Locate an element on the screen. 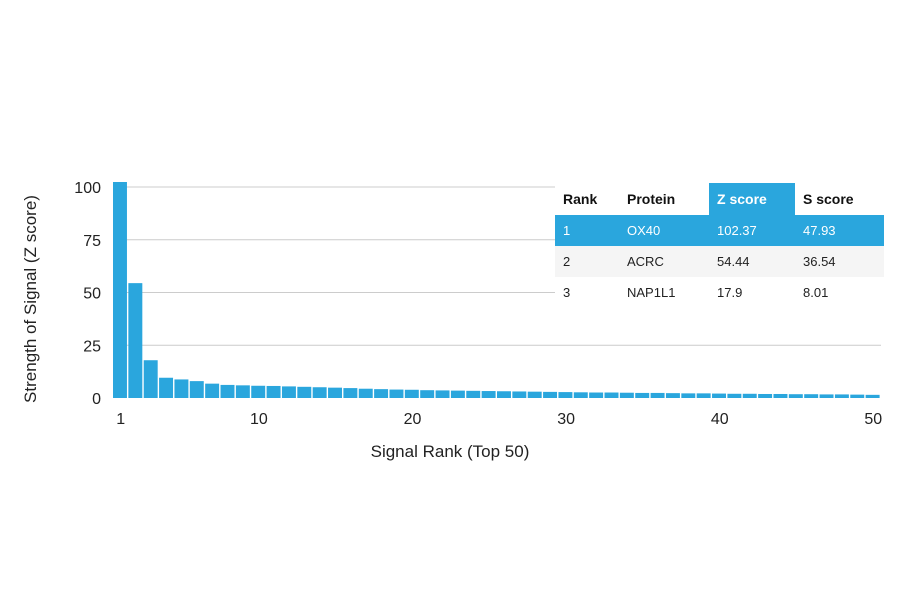  x-tick-labels: 1 10 20 30 40 50 is located at coordinates (499, 419).